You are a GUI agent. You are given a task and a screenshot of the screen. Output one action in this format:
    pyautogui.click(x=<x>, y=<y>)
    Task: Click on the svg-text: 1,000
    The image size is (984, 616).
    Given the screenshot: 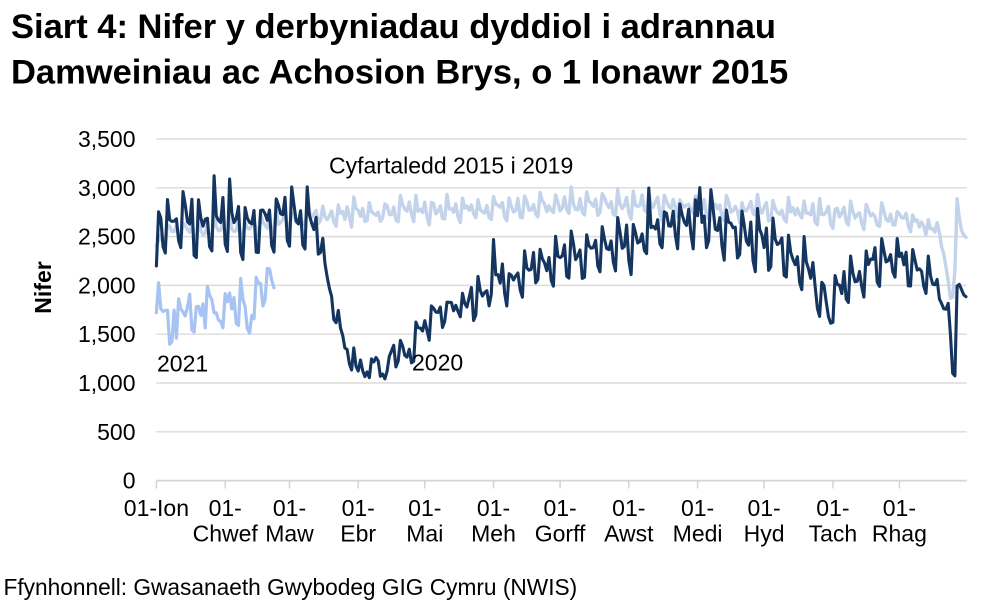 What is the action you would take?
    pyautogui.click(x=107, y=383)
    